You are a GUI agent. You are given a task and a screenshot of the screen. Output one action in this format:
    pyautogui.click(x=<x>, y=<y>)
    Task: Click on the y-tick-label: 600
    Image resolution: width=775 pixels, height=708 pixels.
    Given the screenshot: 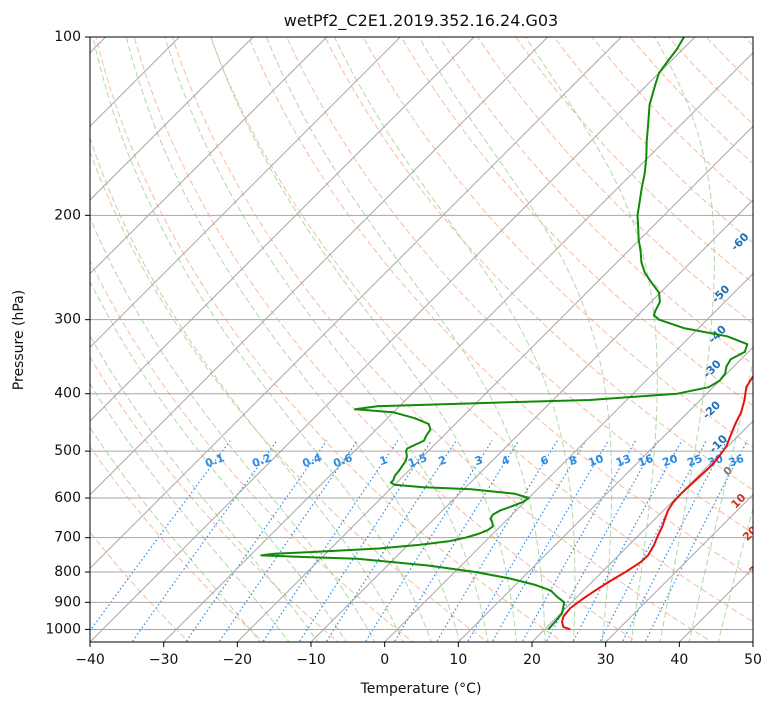 What is the action you would take?
    pyautogui.click(x=67, y=498)
    